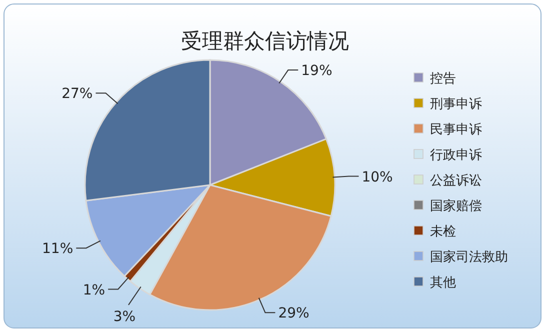 The width and height of the screenshot is (545, 332). What do you see at coordinates (443, 232) in the screenshot?
I see `legend-label: 未检` at bounding box center [443, 232].